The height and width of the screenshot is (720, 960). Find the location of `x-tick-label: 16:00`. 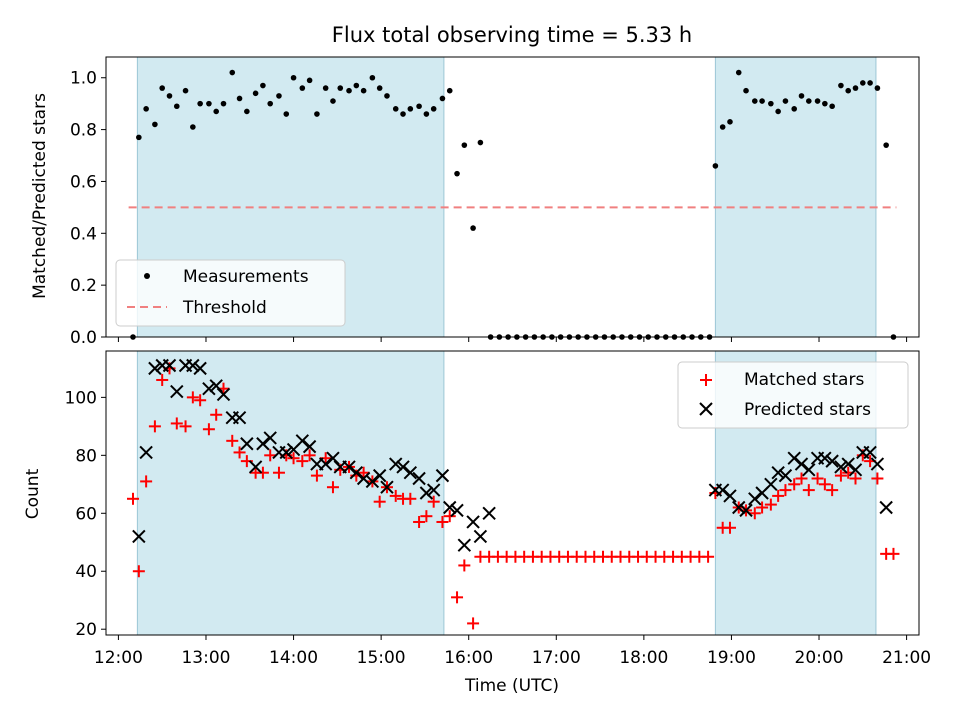

x-tick-label: 16:00 is located at coordinates (468, 658).